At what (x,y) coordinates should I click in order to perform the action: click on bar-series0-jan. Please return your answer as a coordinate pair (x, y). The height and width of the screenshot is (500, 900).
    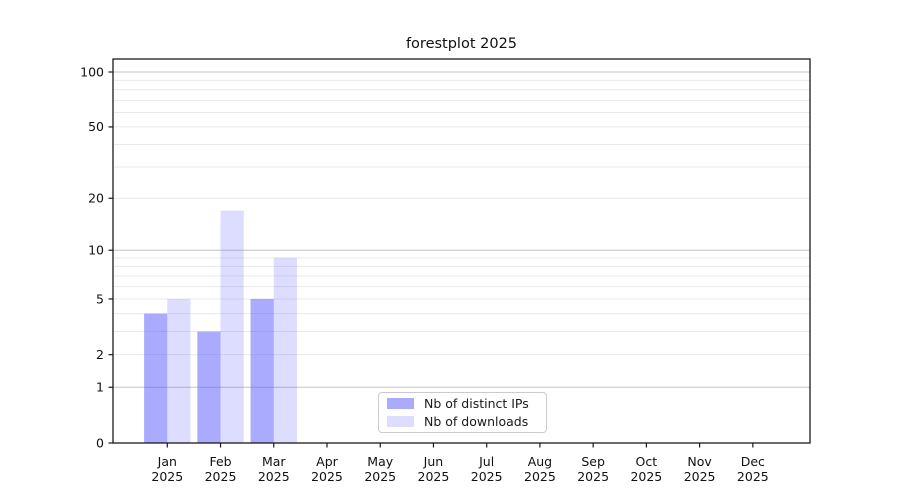
    Looking at the image, I should click on (156, 378).